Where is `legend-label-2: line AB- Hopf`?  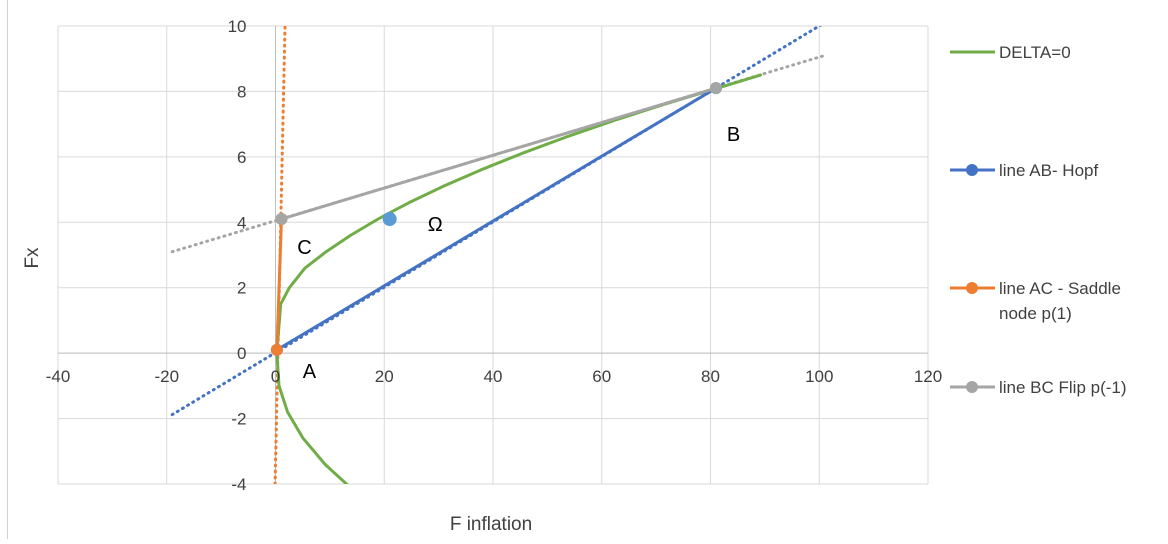
legend-label-2: line AB- Hopf is located at coordinates (1048, 170).